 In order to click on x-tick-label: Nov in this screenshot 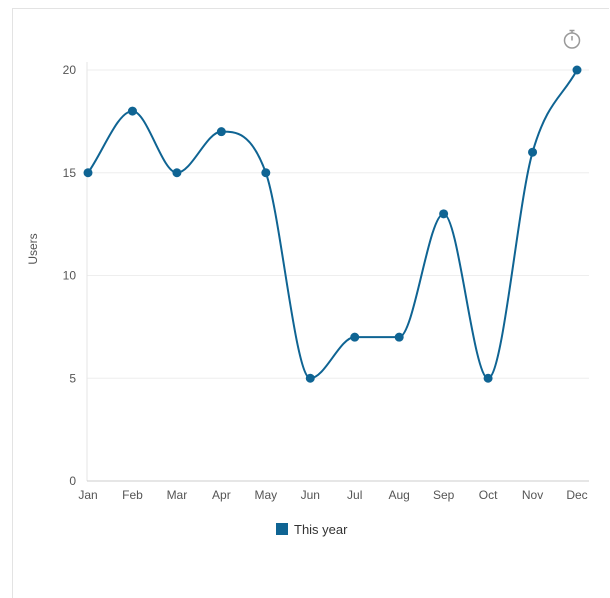, I will do `click(532, 495)`.